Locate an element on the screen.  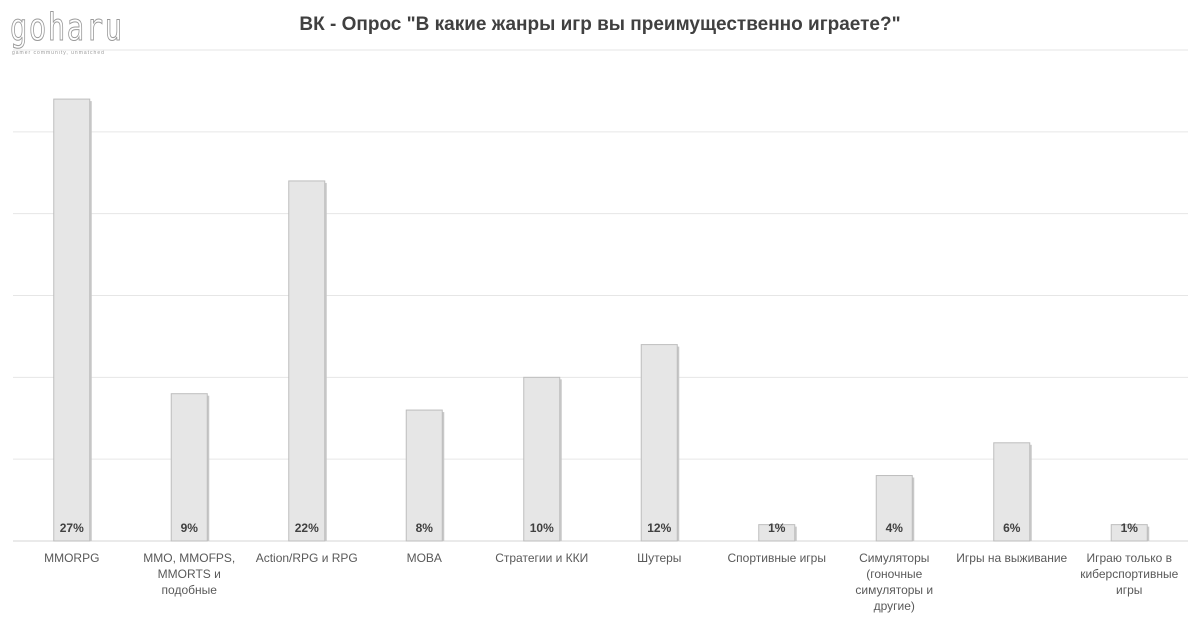
data-label: 6% is located at coordinates (1012, 528).